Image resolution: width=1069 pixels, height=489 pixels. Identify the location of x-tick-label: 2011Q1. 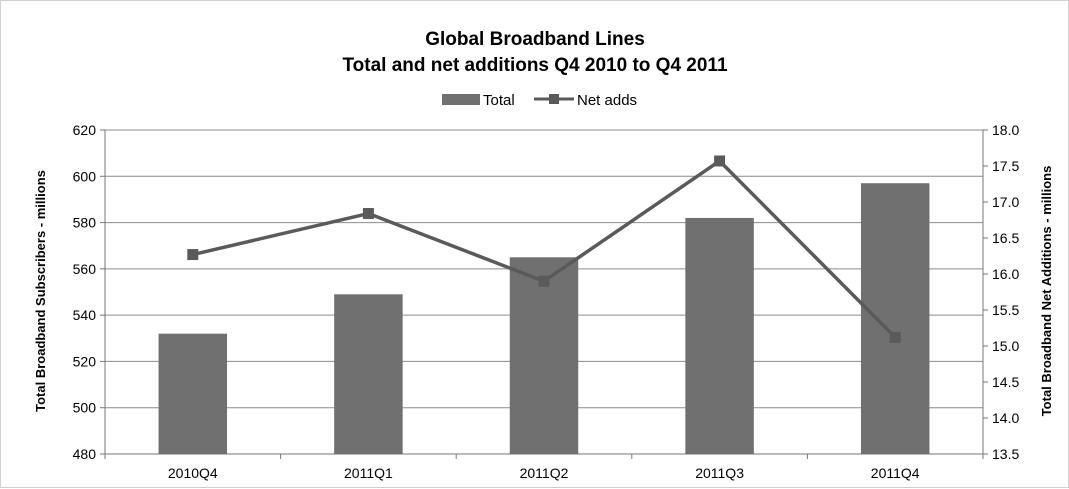
(368, 473).